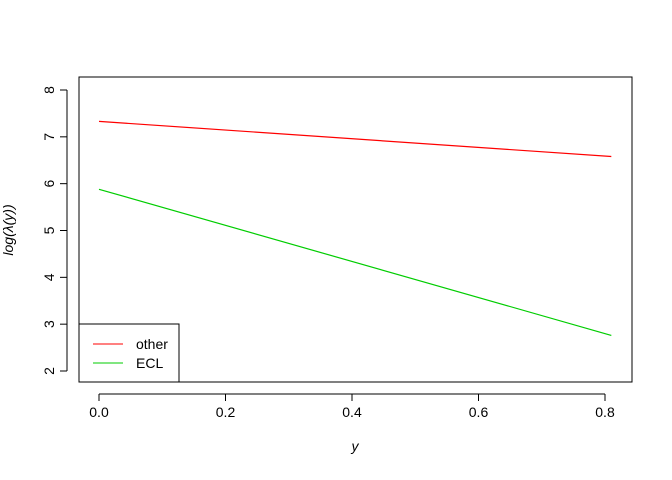 Image resolution: width=672 pixels, height=480 pixels. I want to click on x-tick-label: 0.2, so click(226, 412).